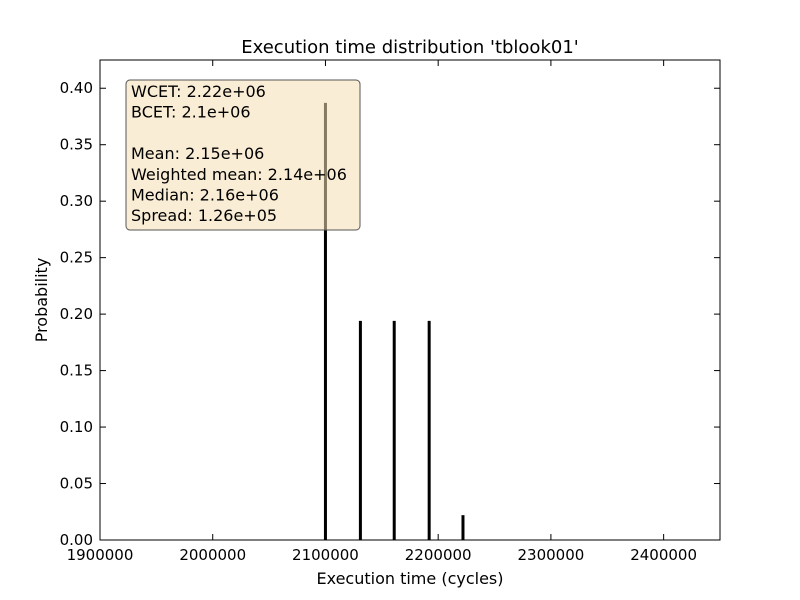 This screenshot has width=800, height=600. I want to click on x-tick-label: 2100000, so click(325, 555).